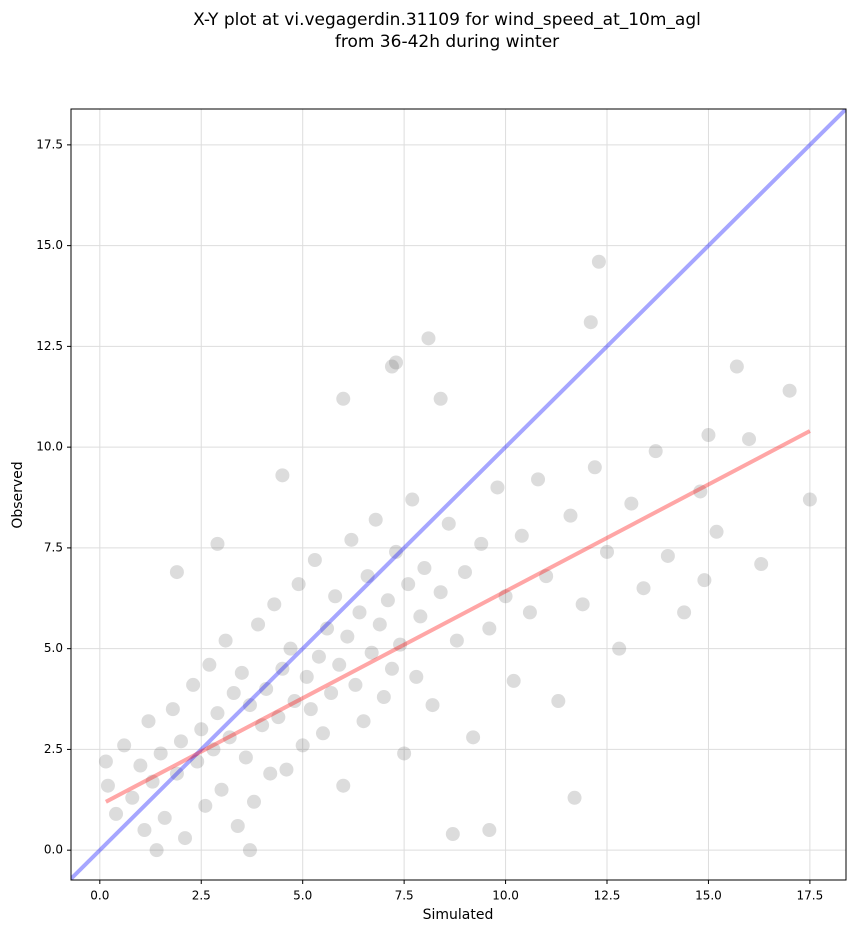 The image size is (856, 938). Describe the element at coordinates (708, 896) in the screenshot. I see `x-tick-label: 15.0` at that location.